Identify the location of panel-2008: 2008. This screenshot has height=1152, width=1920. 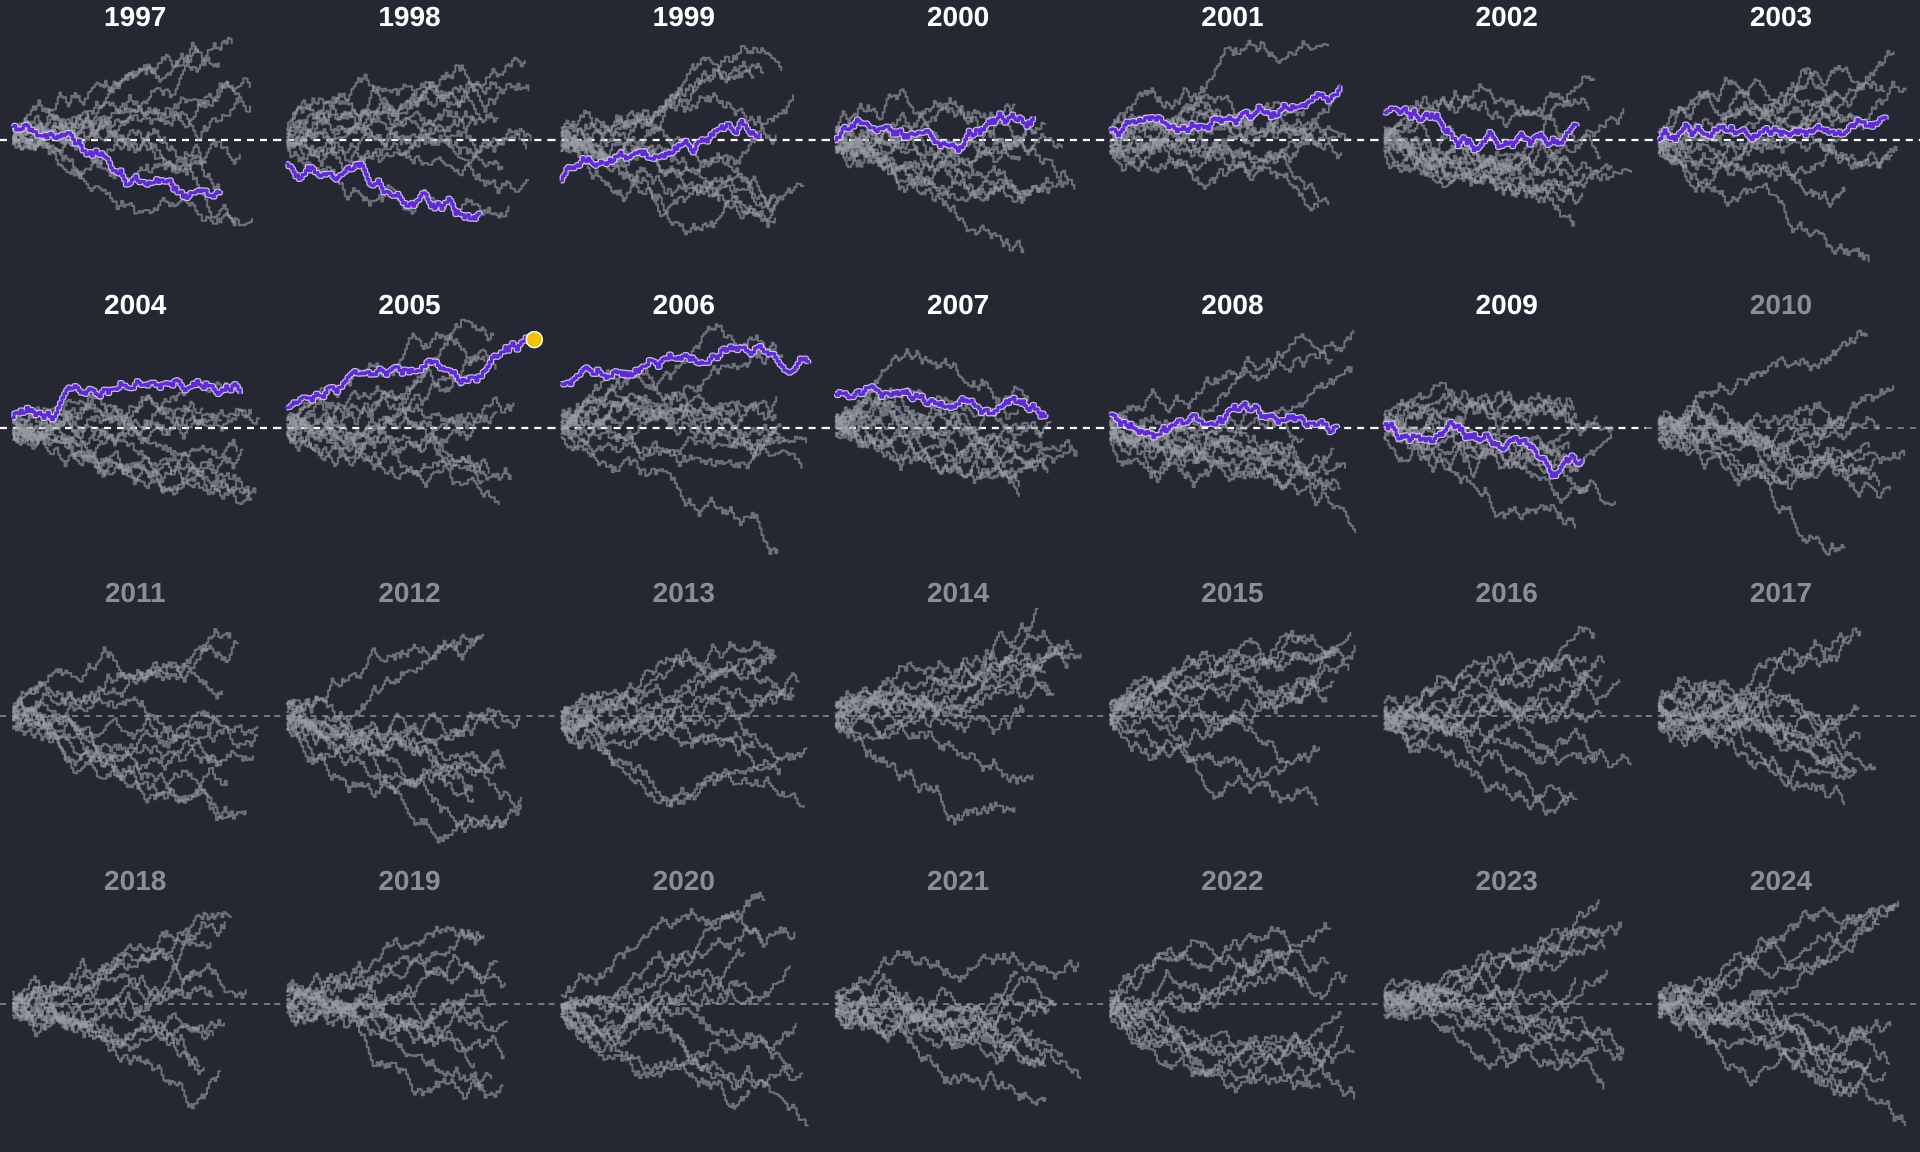
(1234, 411).